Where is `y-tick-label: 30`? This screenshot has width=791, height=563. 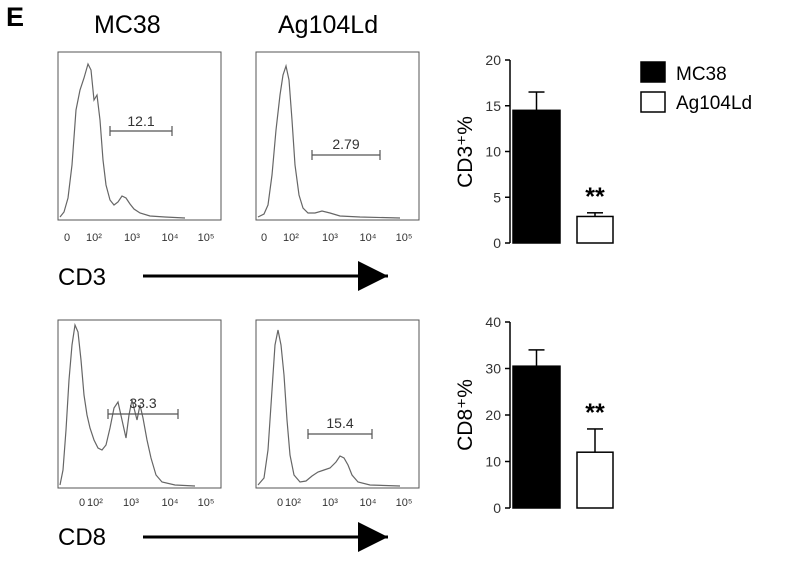 y-tick-label: 30 is located at coordinates (493, 369).